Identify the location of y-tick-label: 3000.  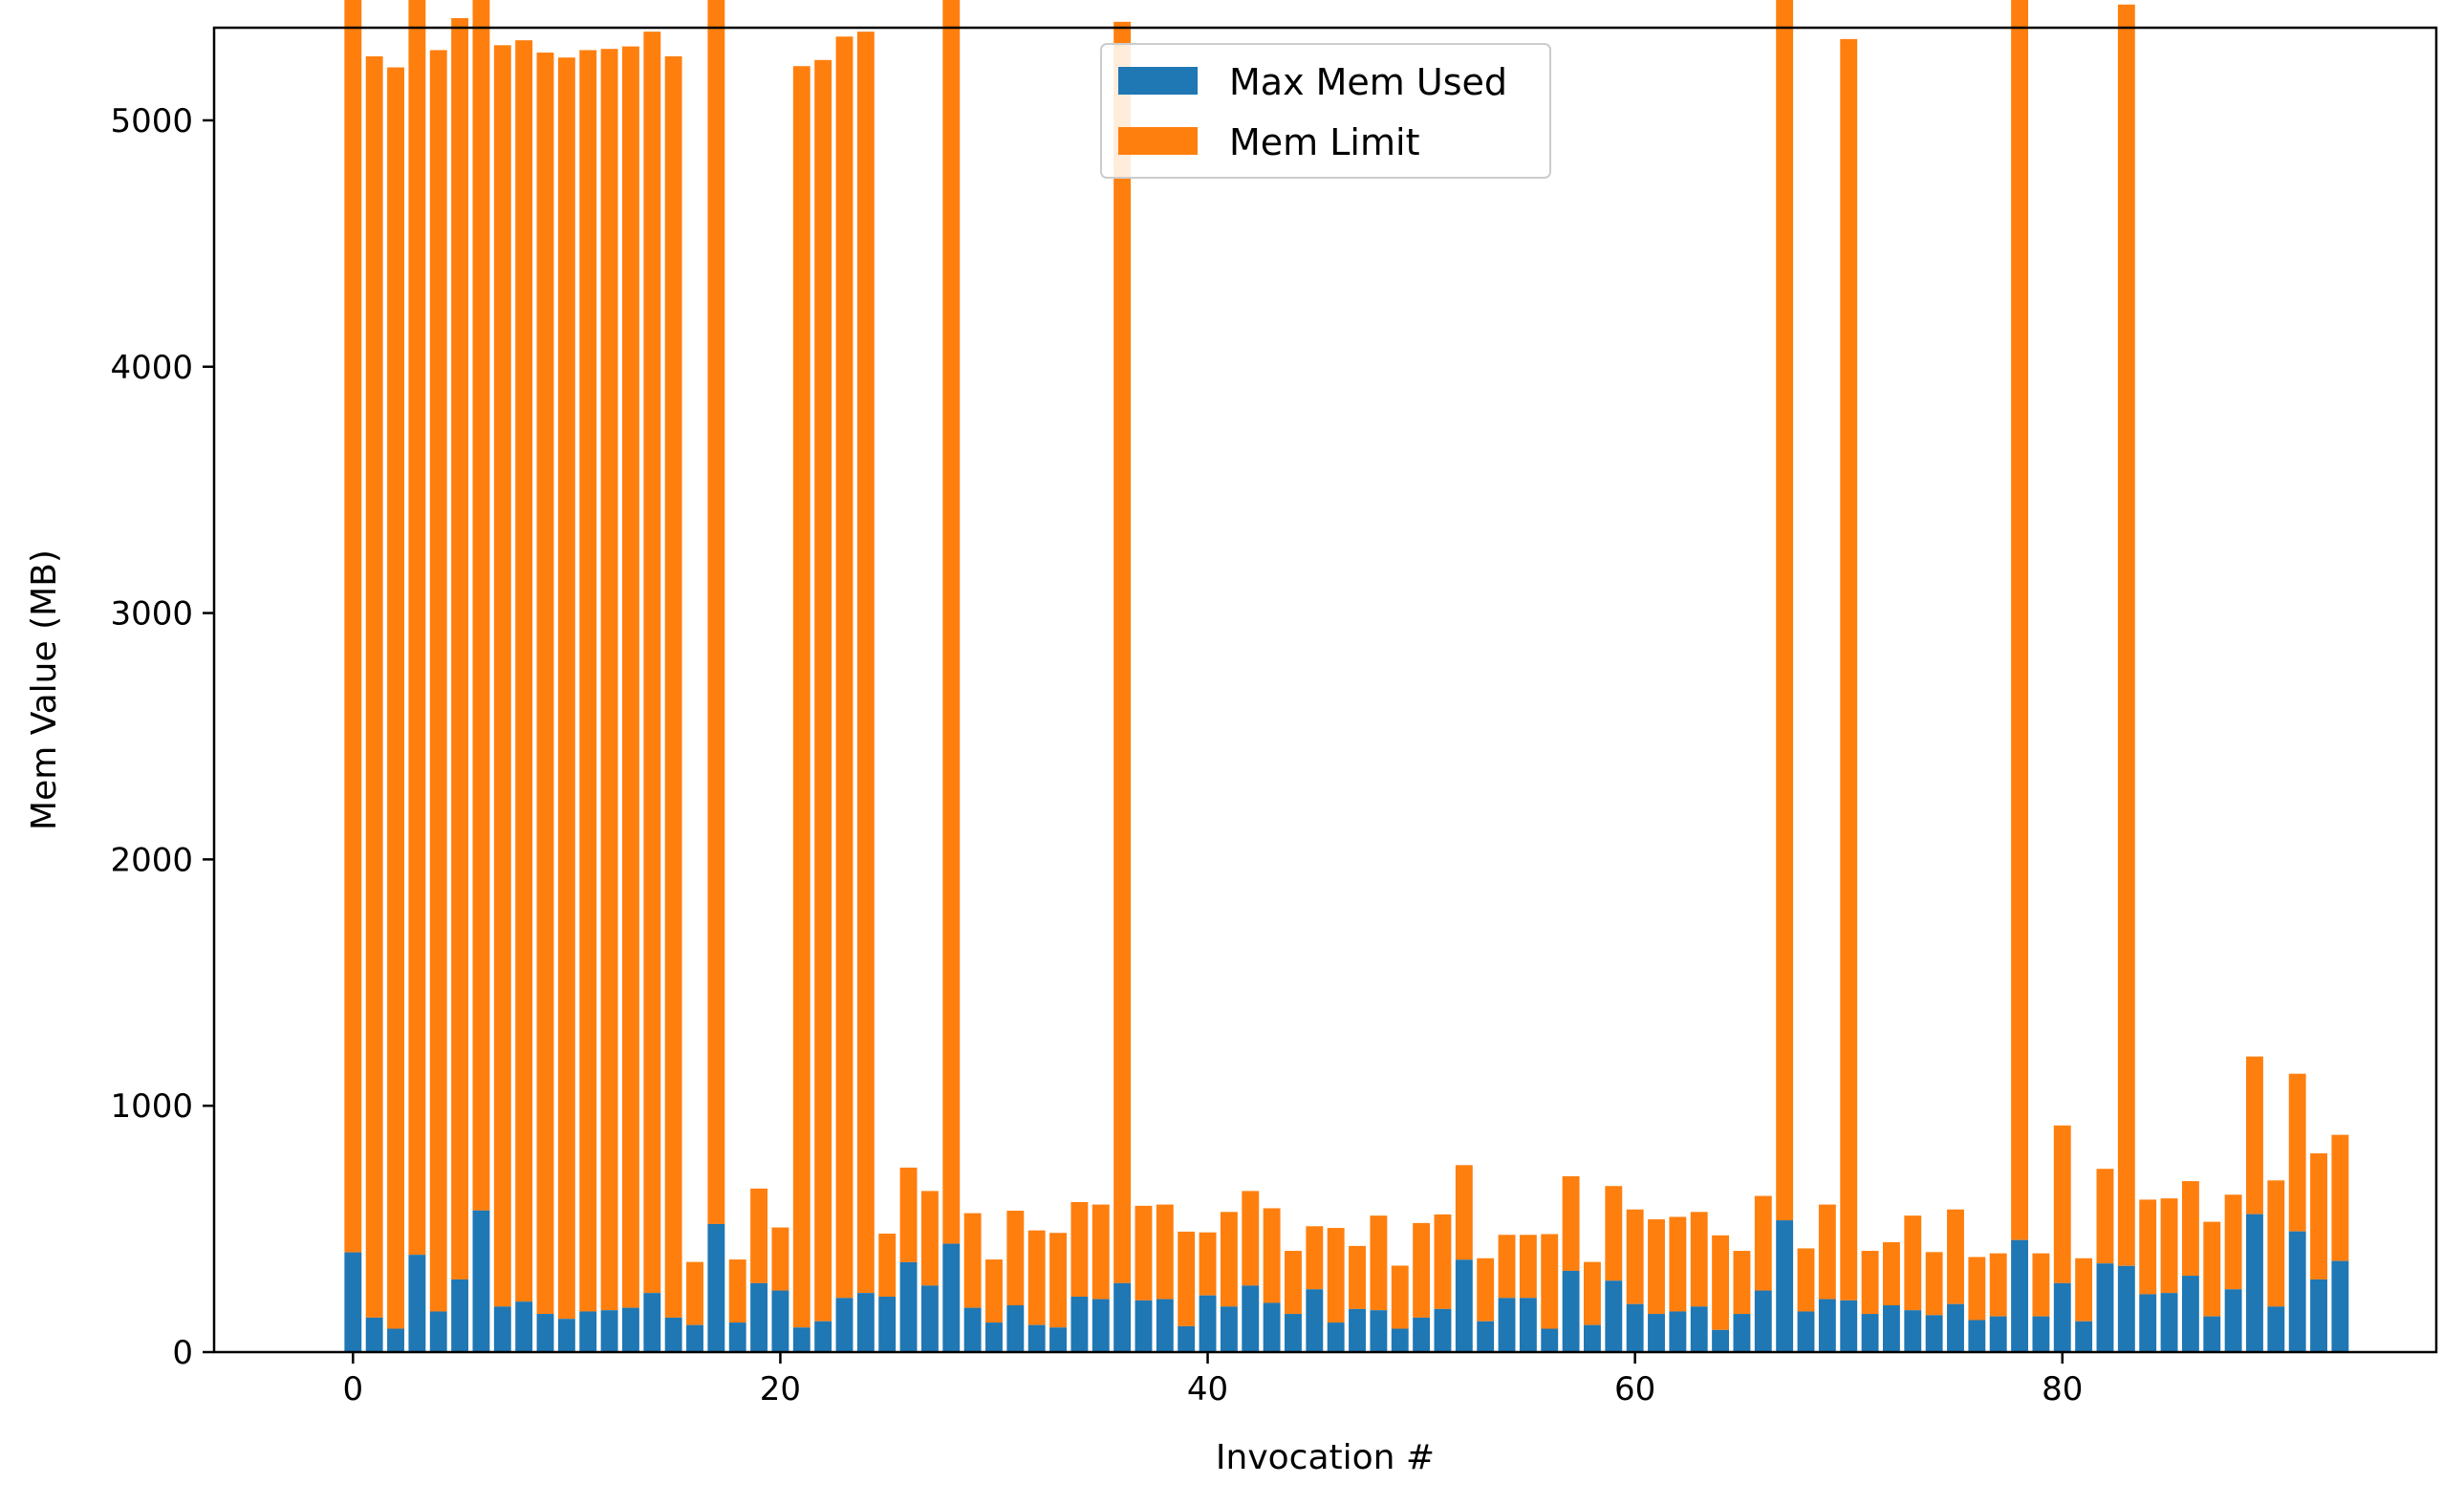
(151, 615).